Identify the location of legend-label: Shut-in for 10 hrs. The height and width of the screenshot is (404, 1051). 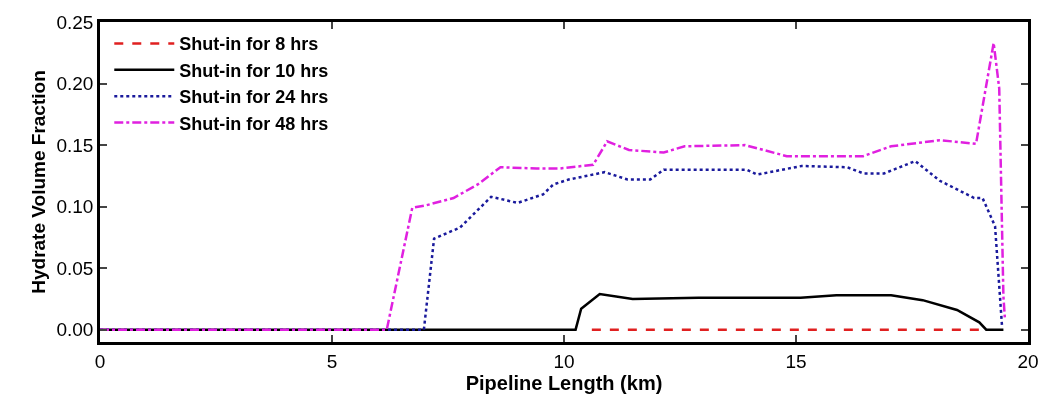
(254, 70).